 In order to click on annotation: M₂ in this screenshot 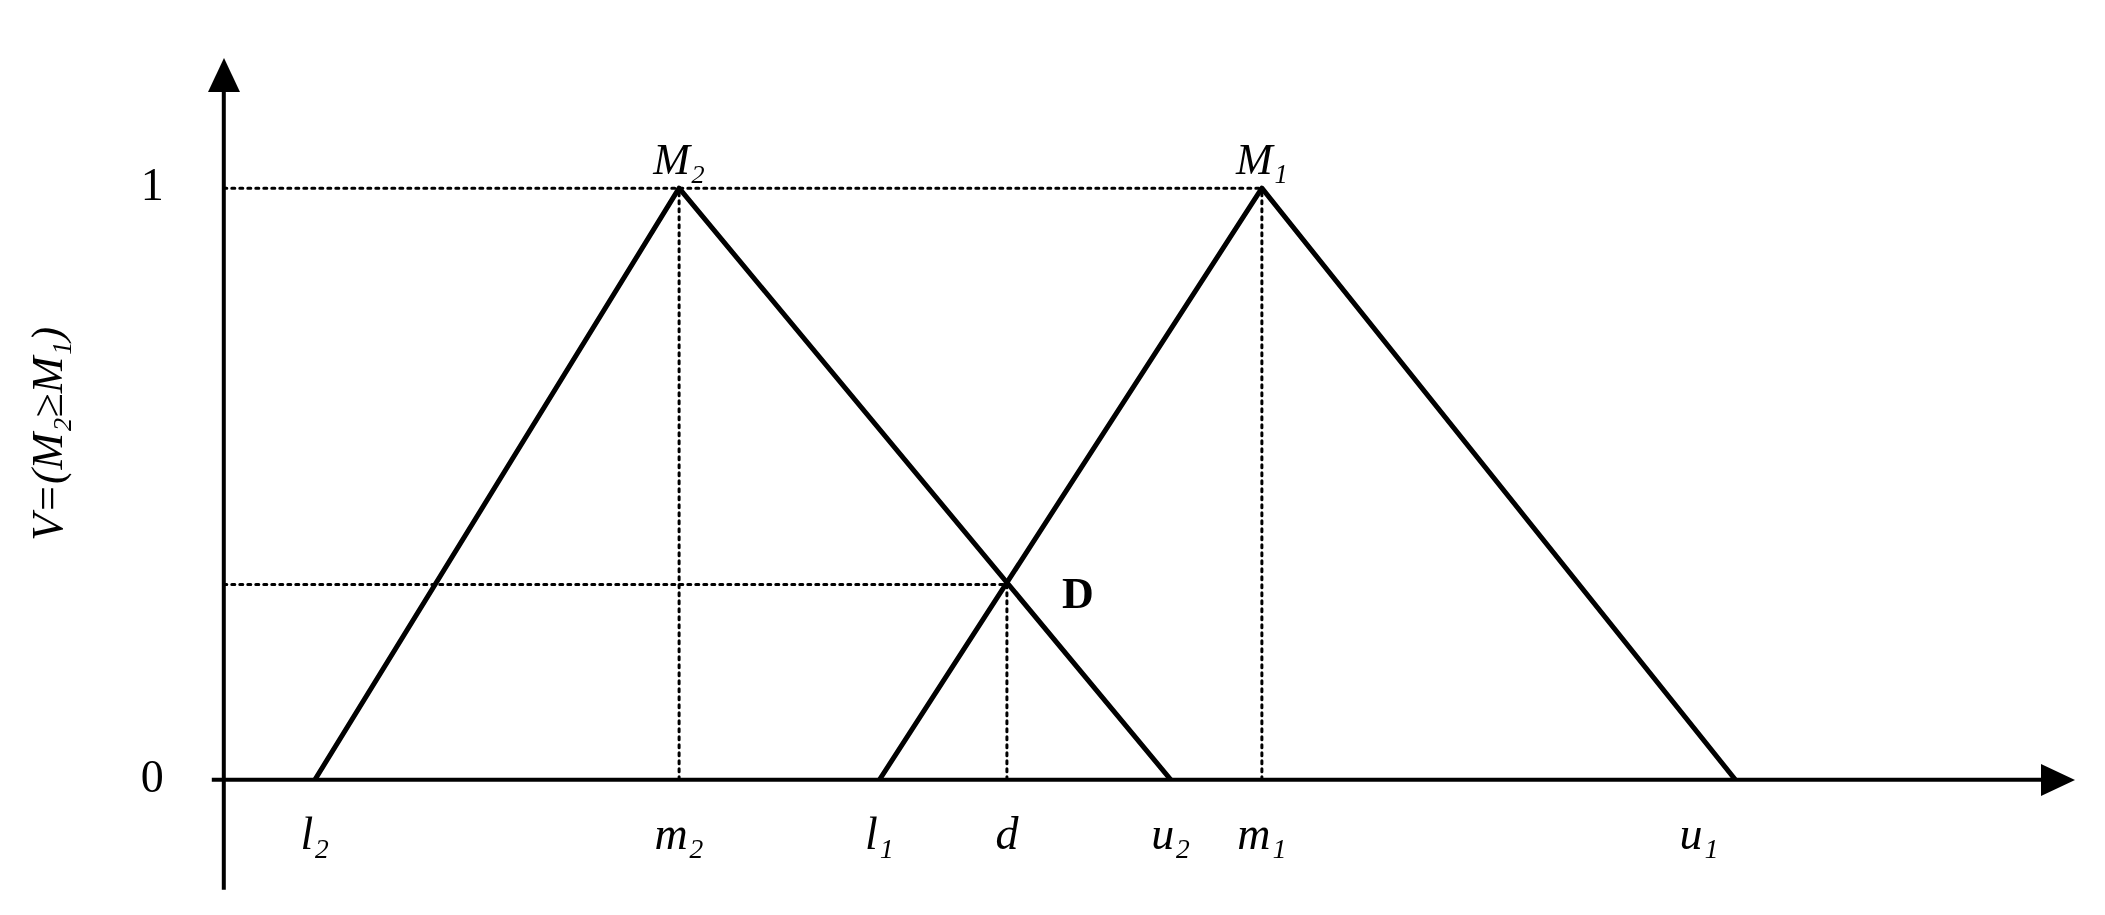, I will do `click(679, 159)`.